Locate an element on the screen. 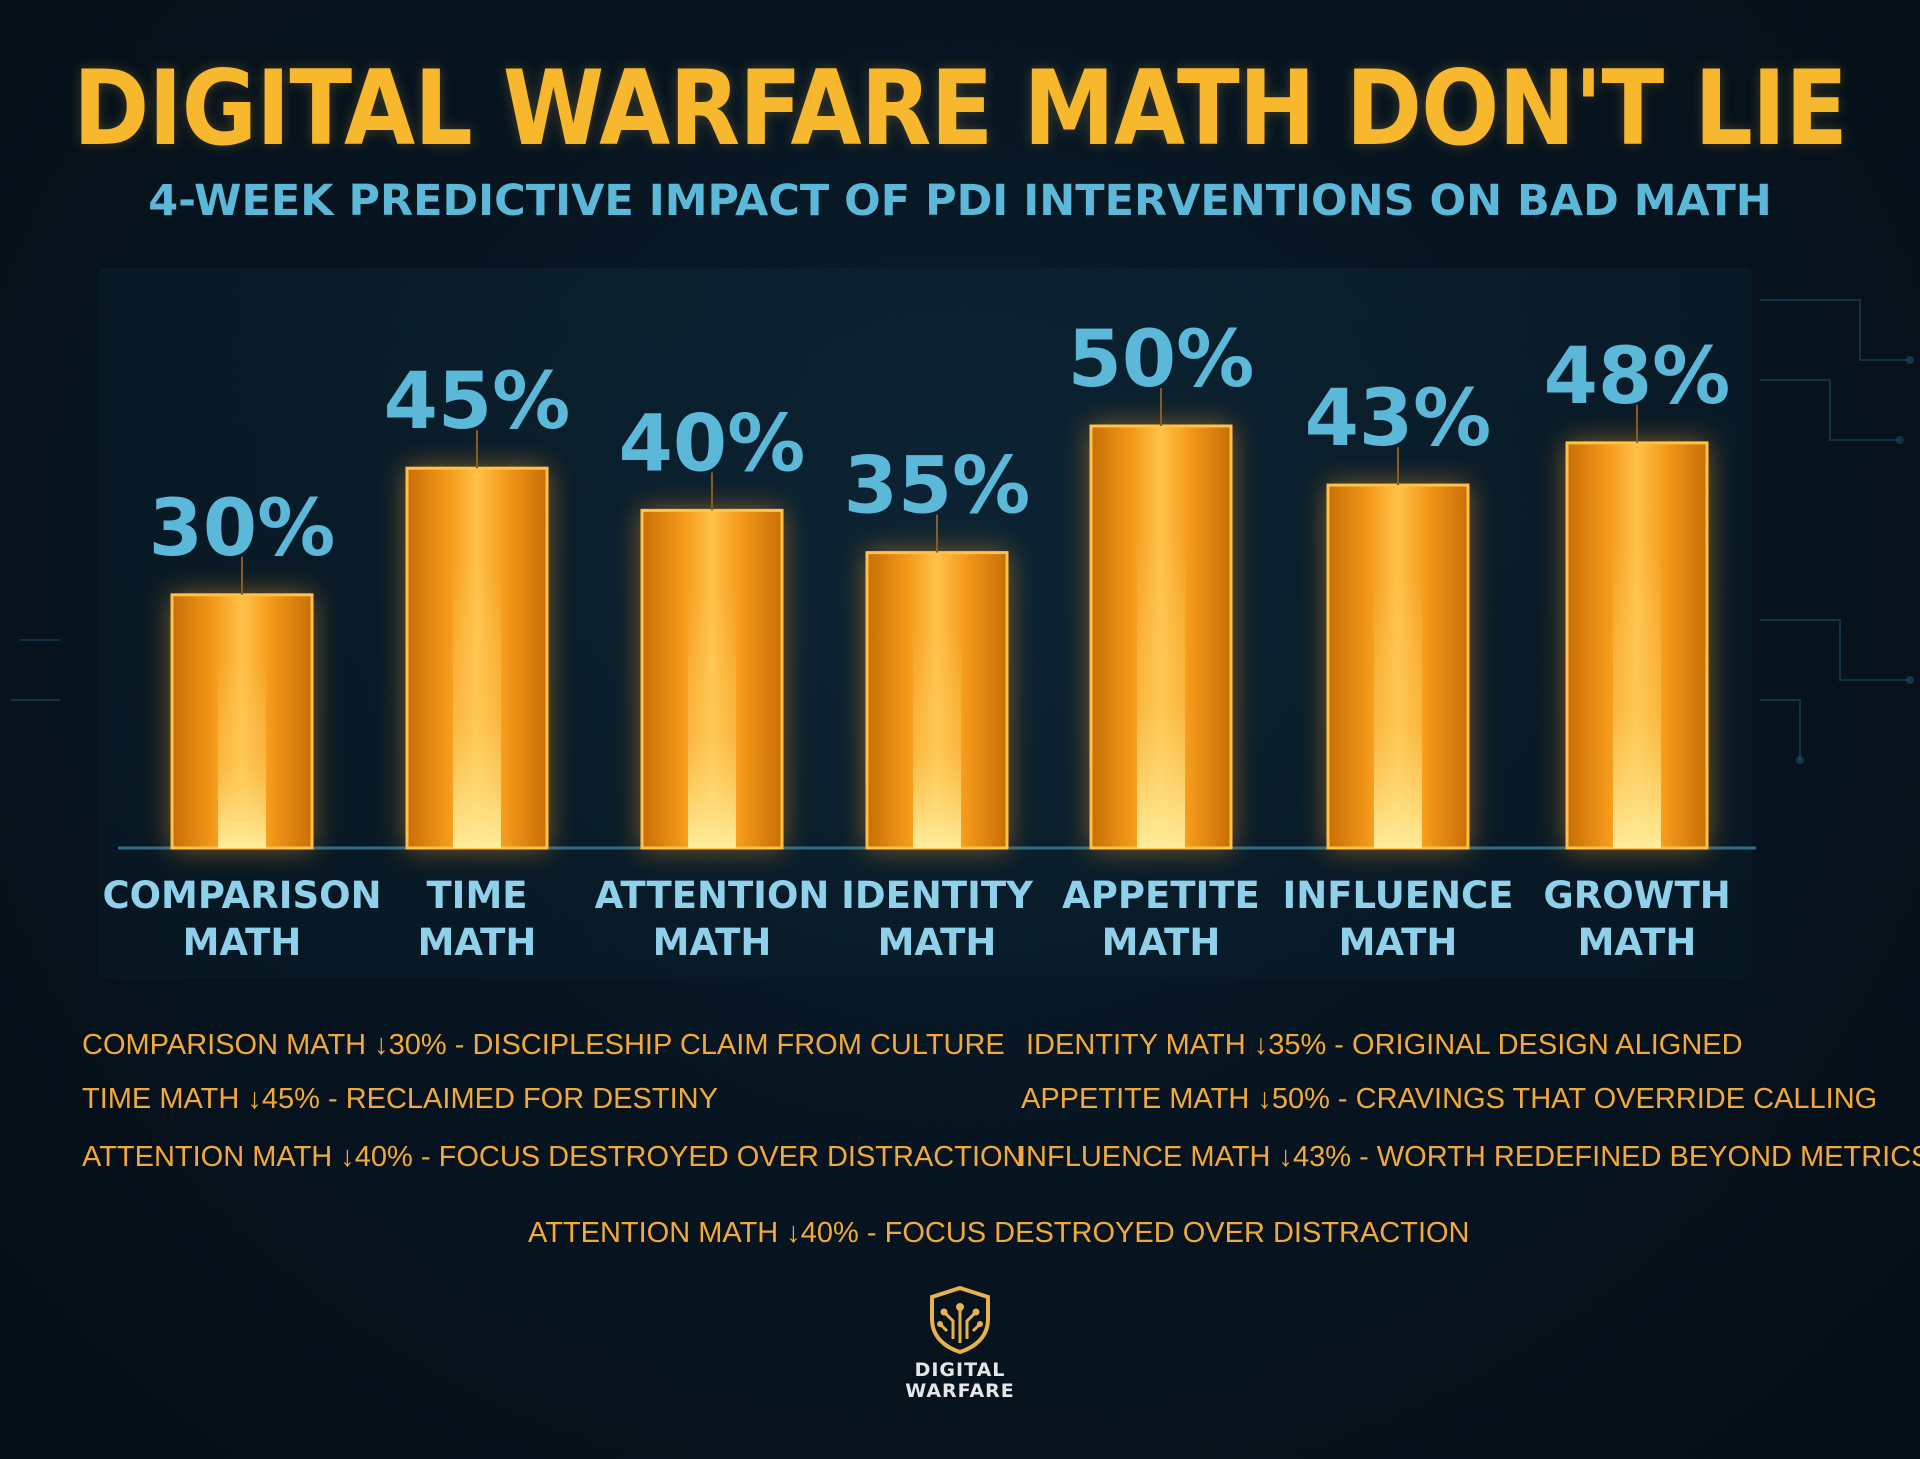  category-label: TIME is located at coordinates (476, 895).